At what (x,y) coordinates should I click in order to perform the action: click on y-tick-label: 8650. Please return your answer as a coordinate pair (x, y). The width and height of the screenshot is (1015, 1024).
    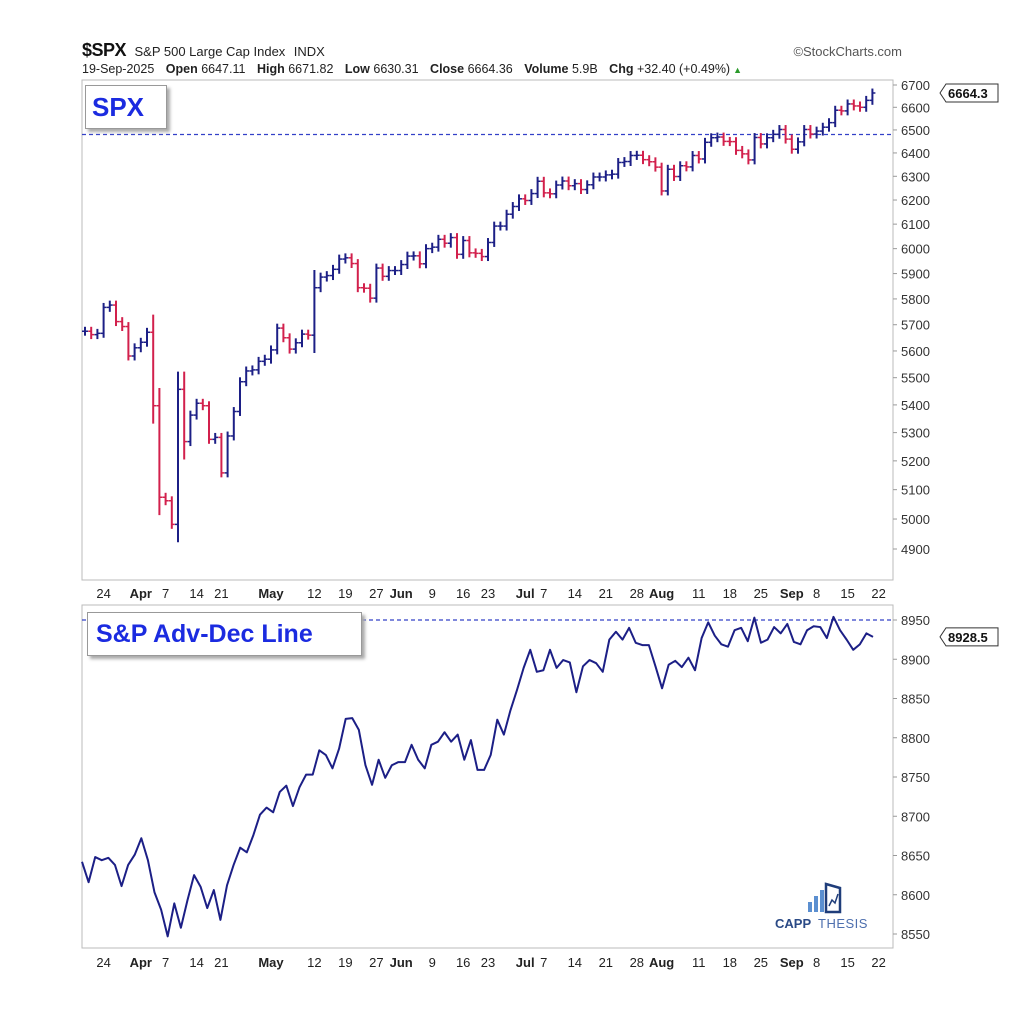
    Looking at the image, I should click on (915, 856).